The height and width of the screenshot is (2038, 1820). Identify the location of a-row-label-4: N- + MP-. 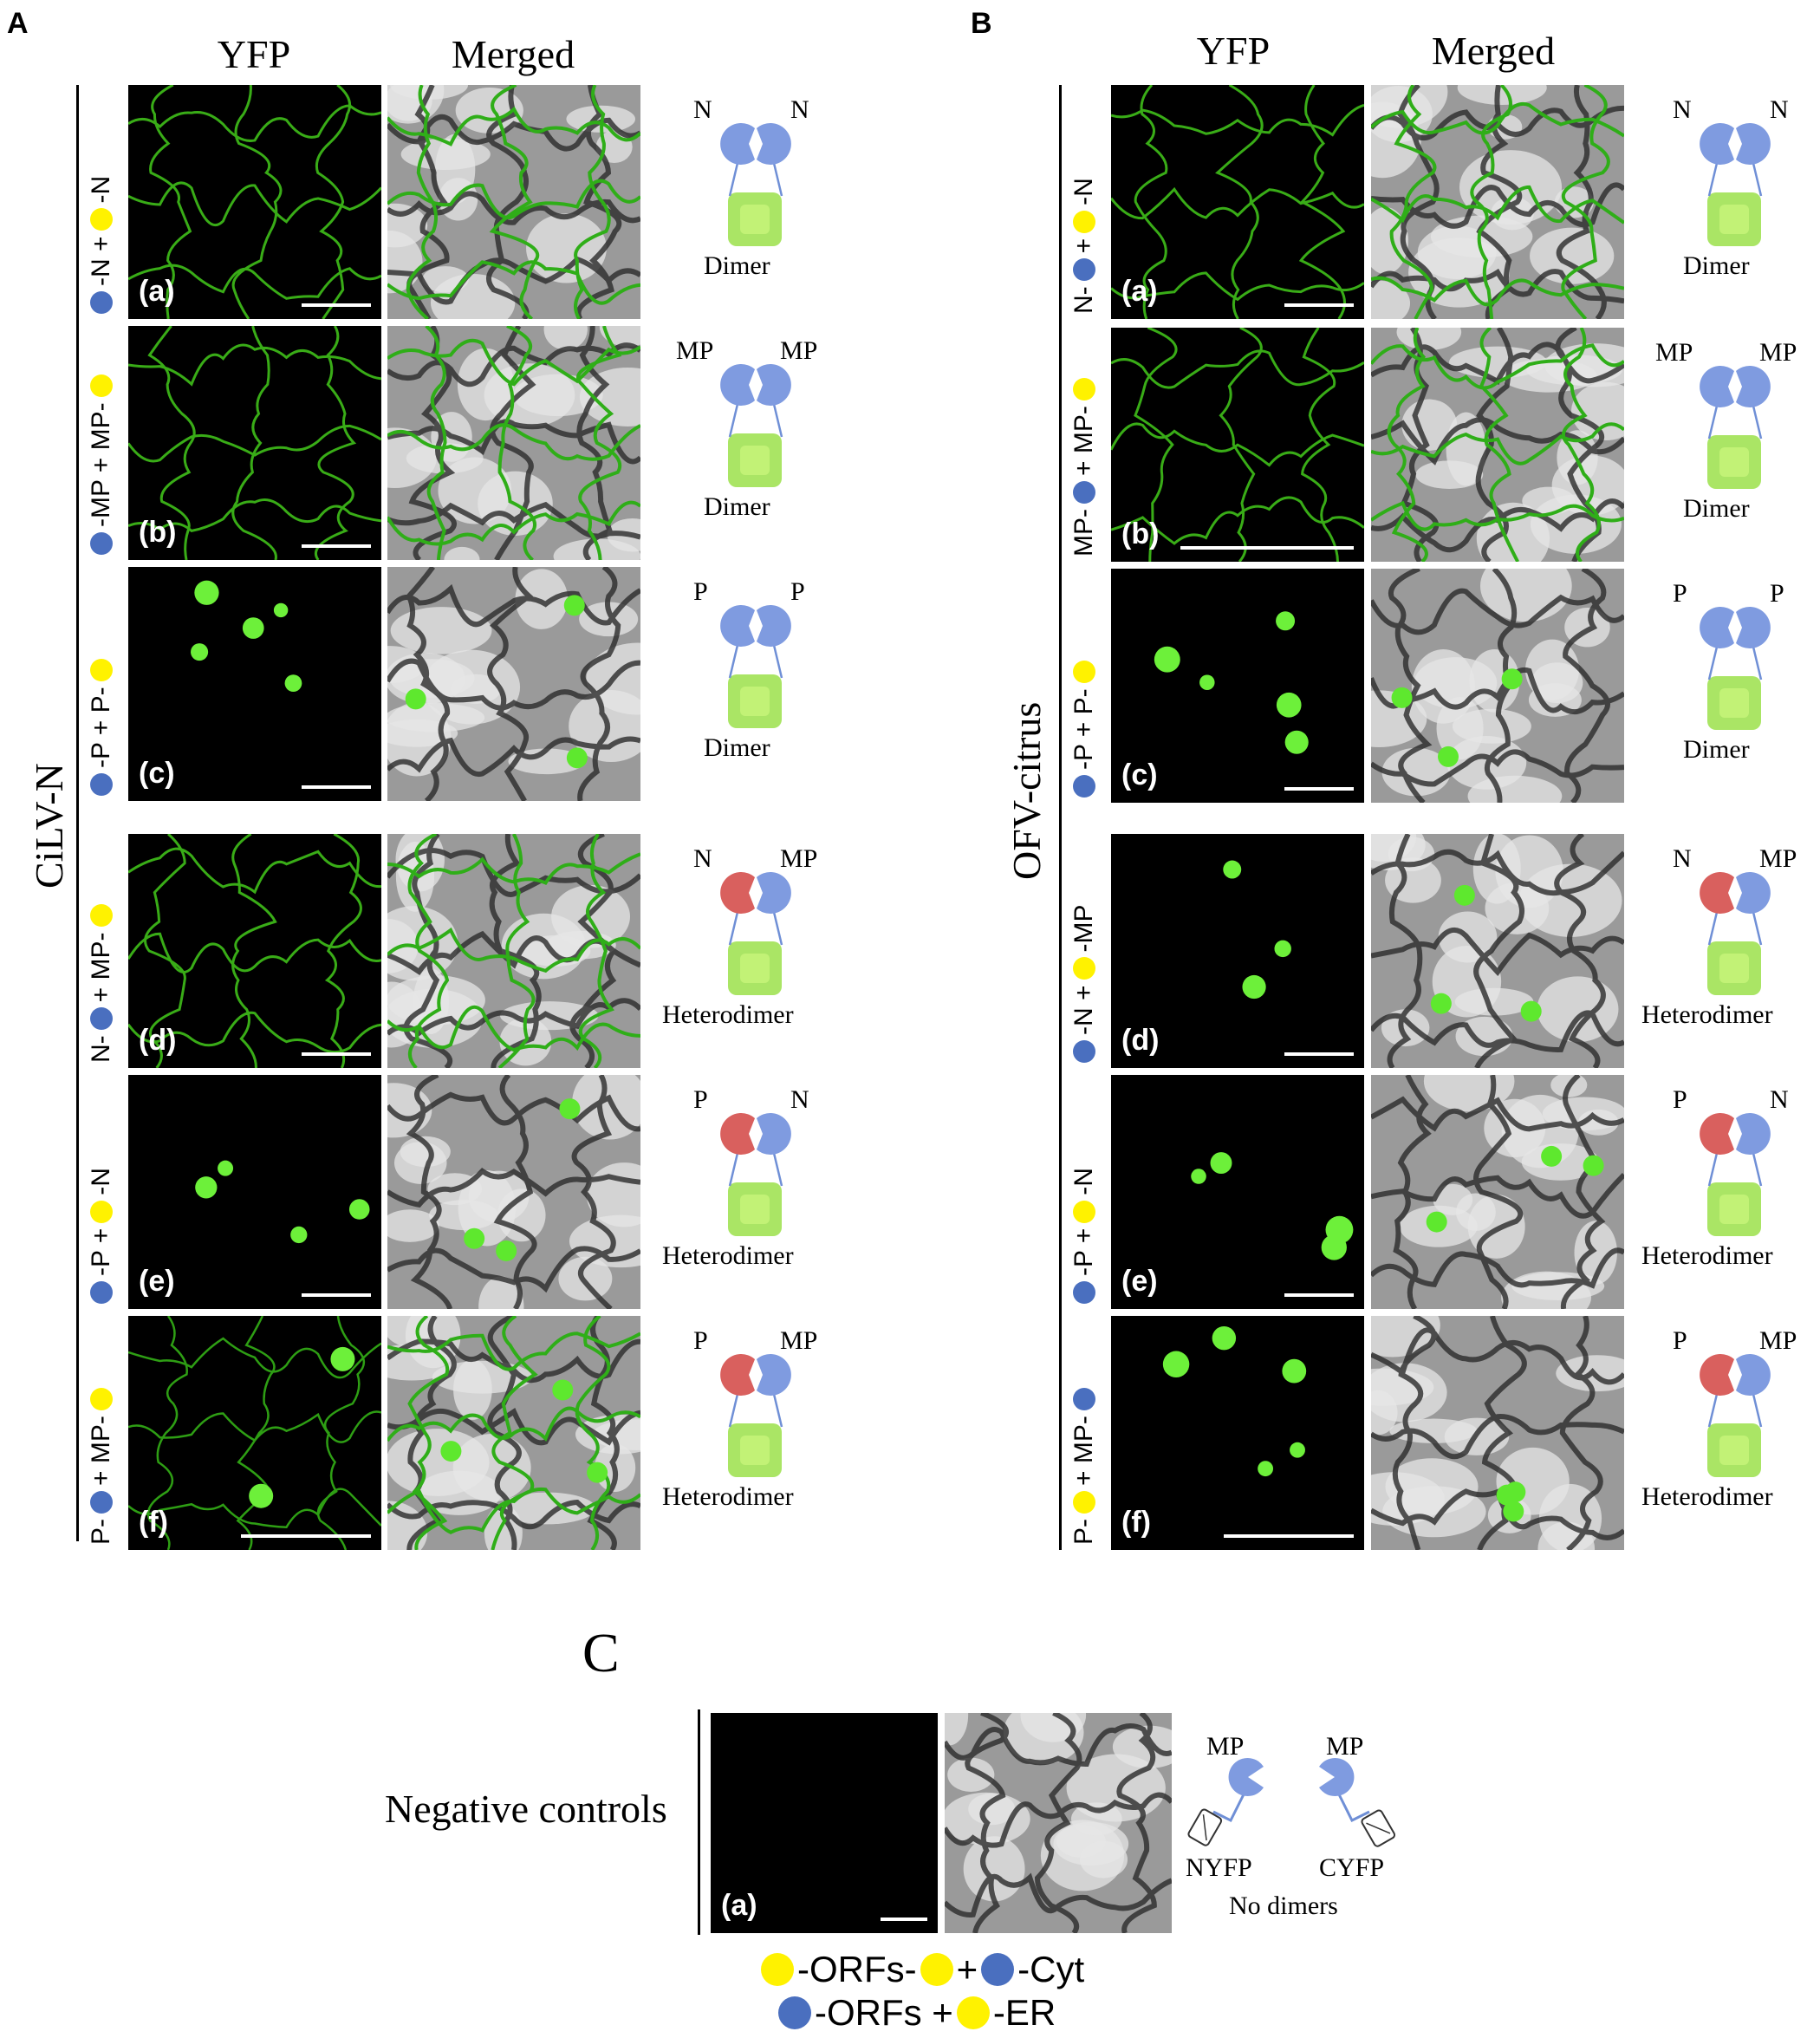
(101, 983).